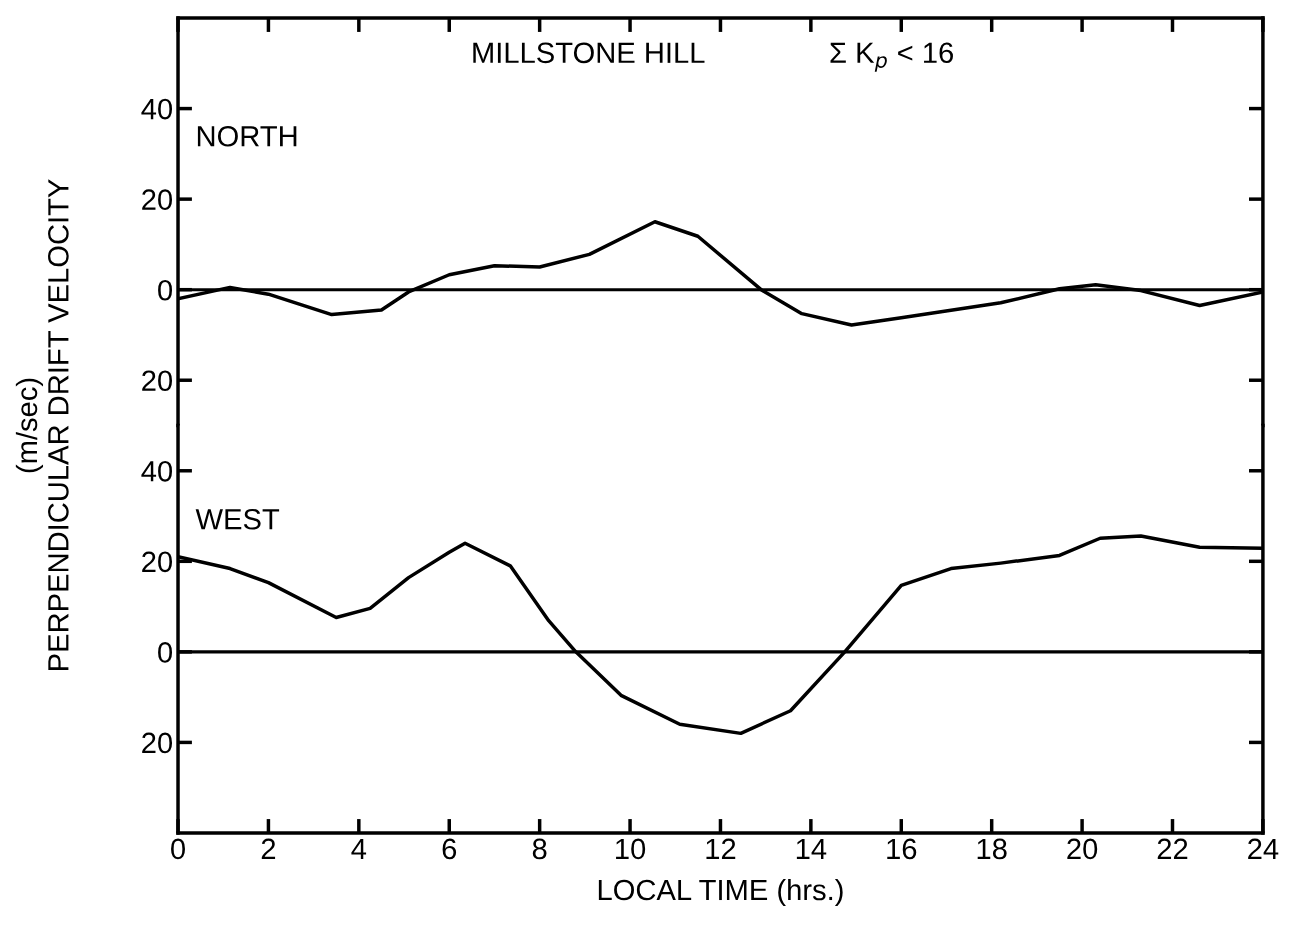  I want to click on x-tick-label: 4, so click(359, 848).